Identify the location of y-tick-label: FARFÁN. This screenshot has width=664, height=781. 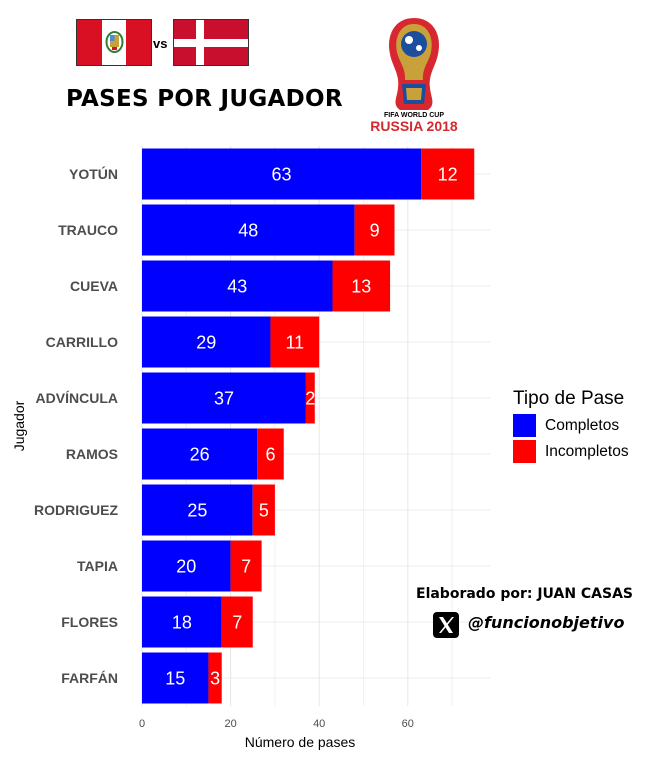
(89, 678).